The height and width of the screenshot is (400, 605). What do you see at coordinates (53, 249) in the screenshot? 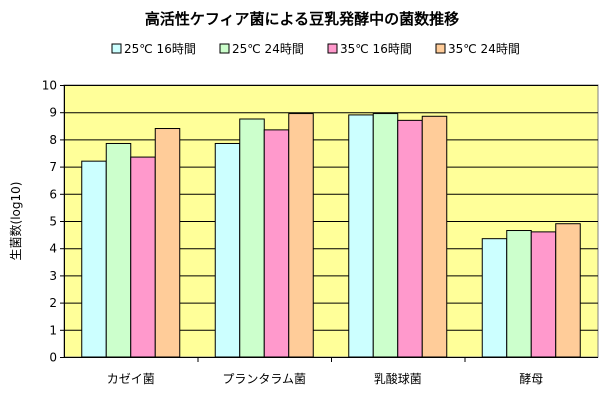
I see `y-tick-label: 4` at bounding box center [53, 249].